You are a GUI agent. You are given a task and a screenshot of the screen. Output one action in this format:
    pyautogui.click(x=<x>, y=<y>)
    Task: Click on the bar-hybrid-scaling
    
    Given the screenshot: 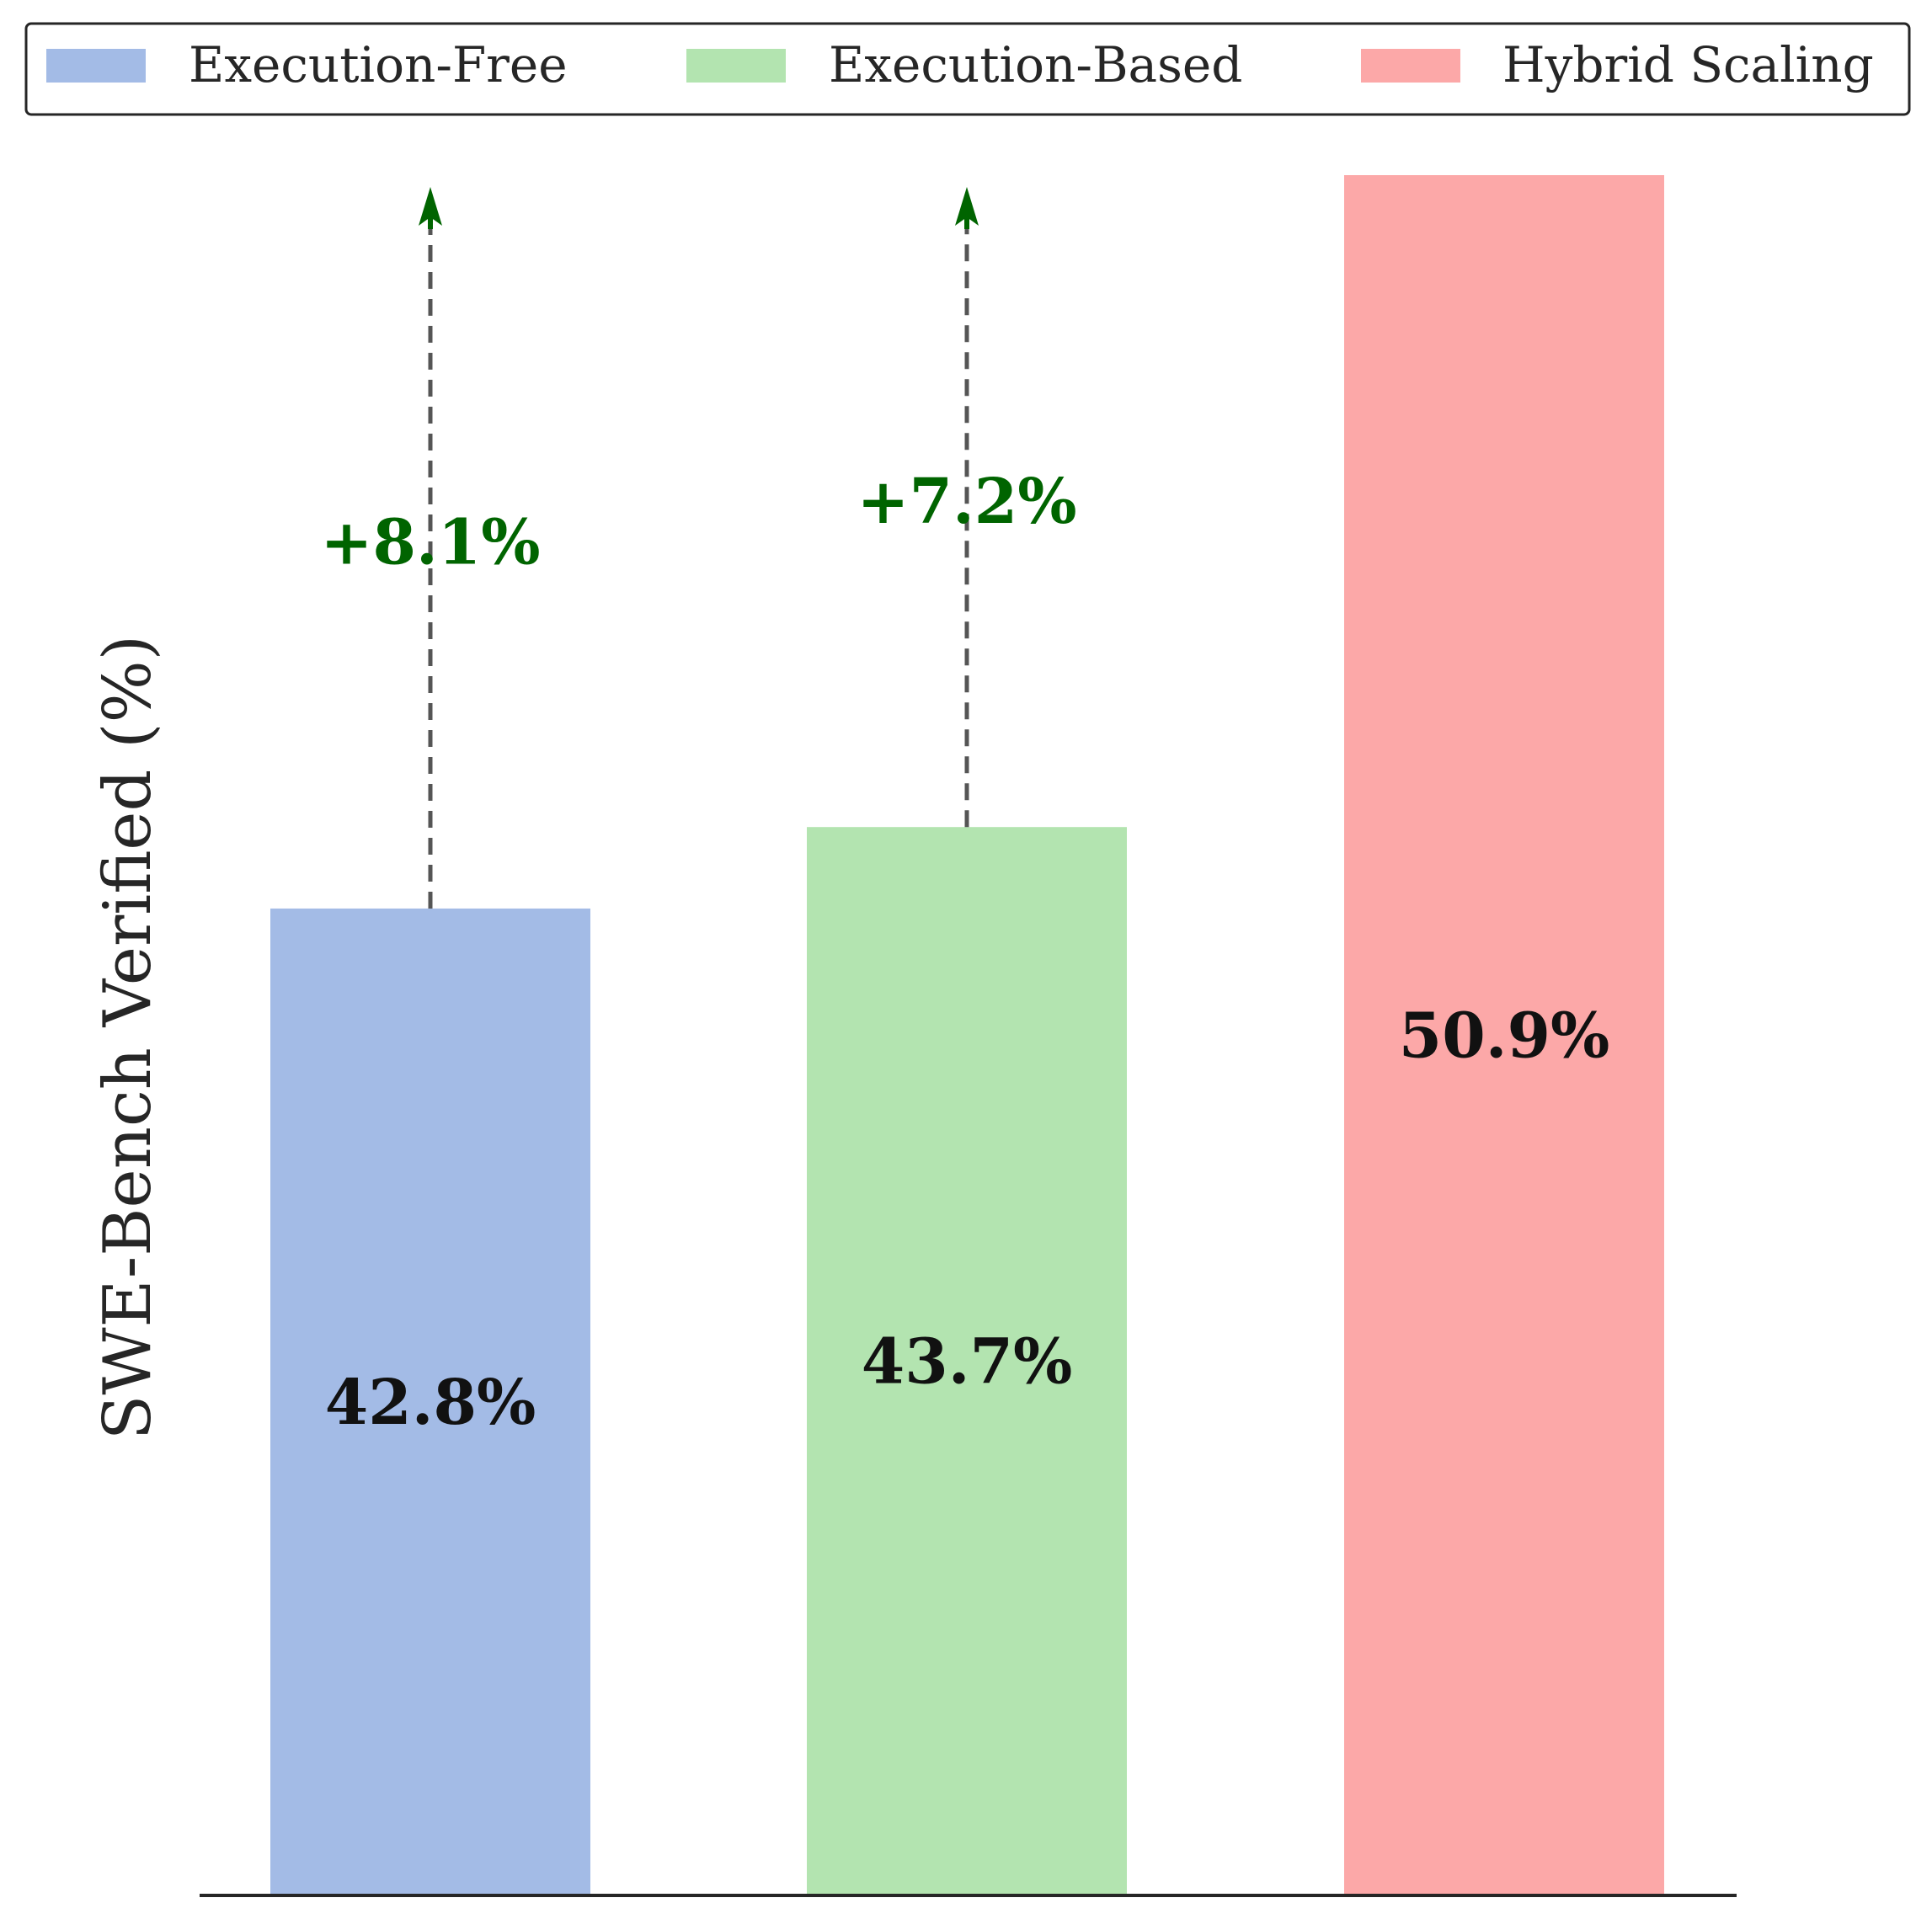 What is the action you would take?
    pyautogui.click(x=1504, y=1035)
    